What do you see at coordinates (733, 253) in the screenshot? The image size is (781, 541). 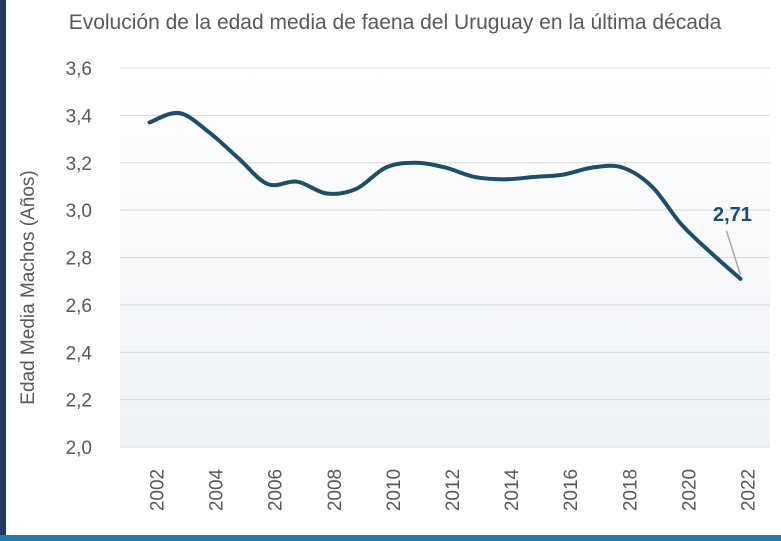 I see `data-label-leader` at bounding box center [733, 253].